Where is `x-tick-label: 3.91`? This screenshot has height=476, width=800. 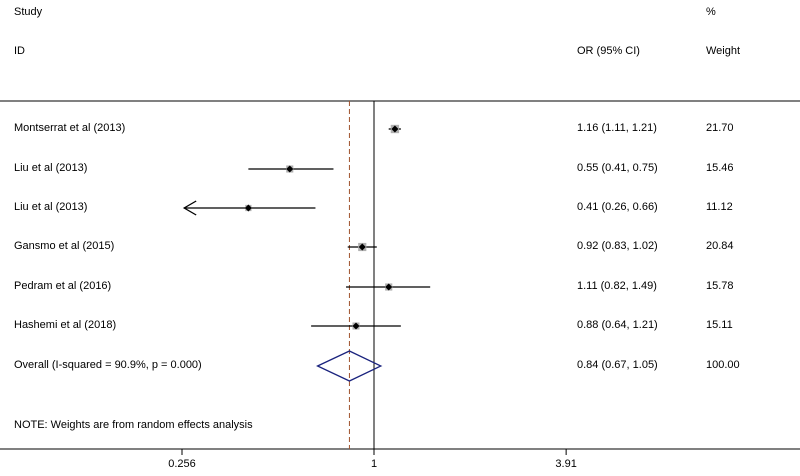
x-tick-label: 3.91 is located at coordinates (565, 464).